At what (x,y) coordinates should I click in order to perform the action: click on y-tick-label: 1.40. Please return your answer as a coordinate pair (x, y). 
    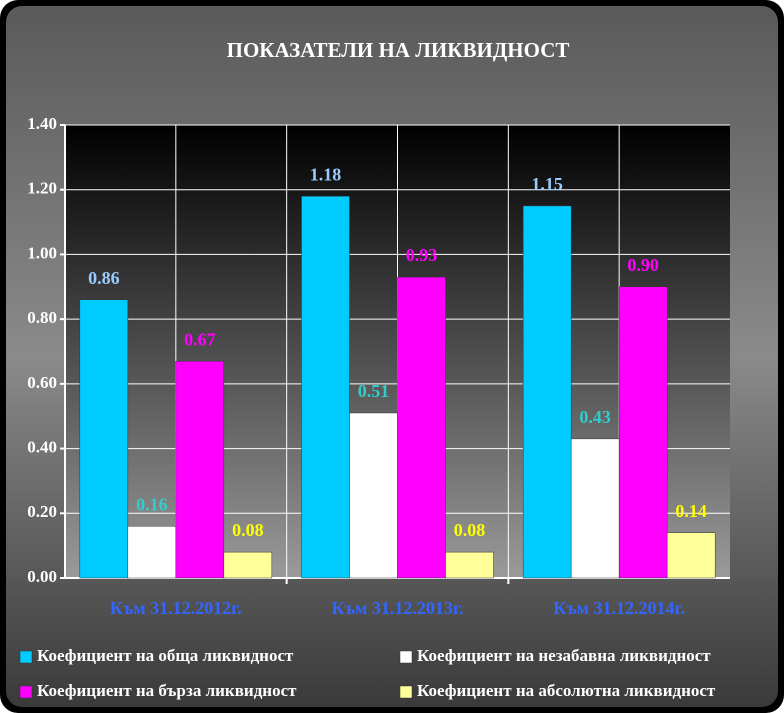
    Looking at the image, I should click on (42, 123).